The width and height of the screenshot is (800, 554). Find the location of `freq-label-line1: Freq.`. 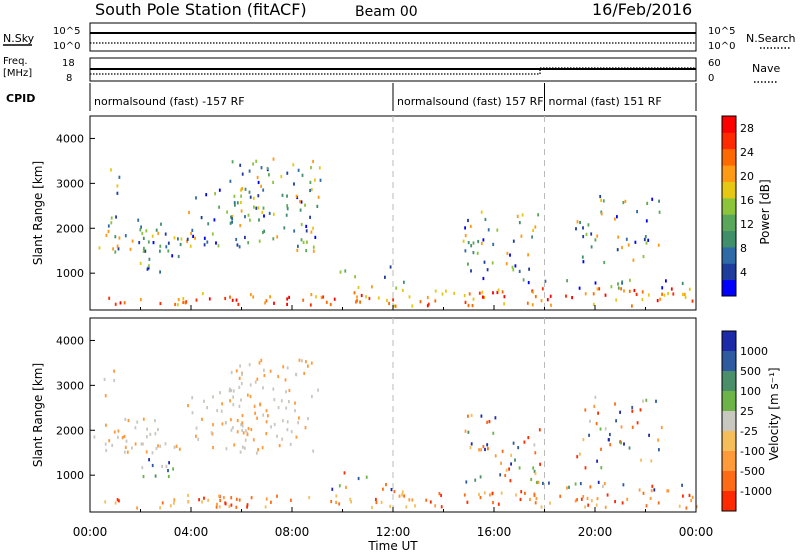

freq-label-line1: Freq. is located at coordinates (15, 61).